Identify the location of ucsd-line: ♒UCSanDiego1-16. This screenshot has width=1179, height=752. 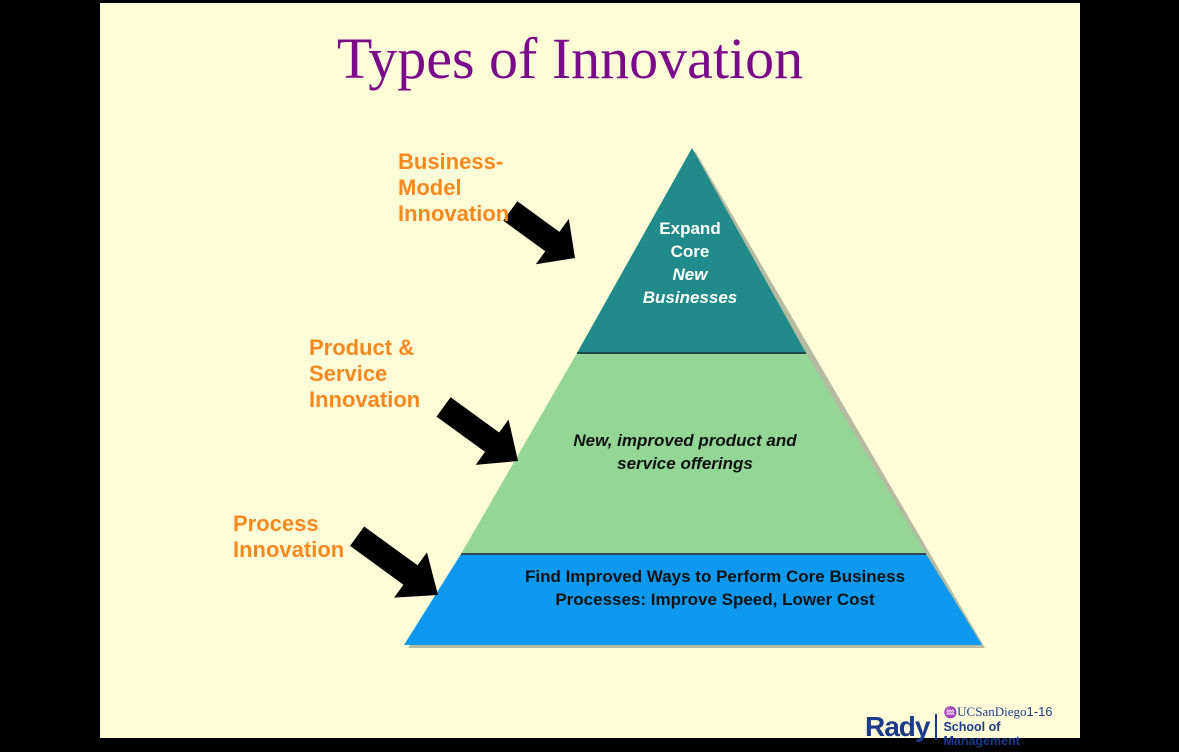
(1011, 712).